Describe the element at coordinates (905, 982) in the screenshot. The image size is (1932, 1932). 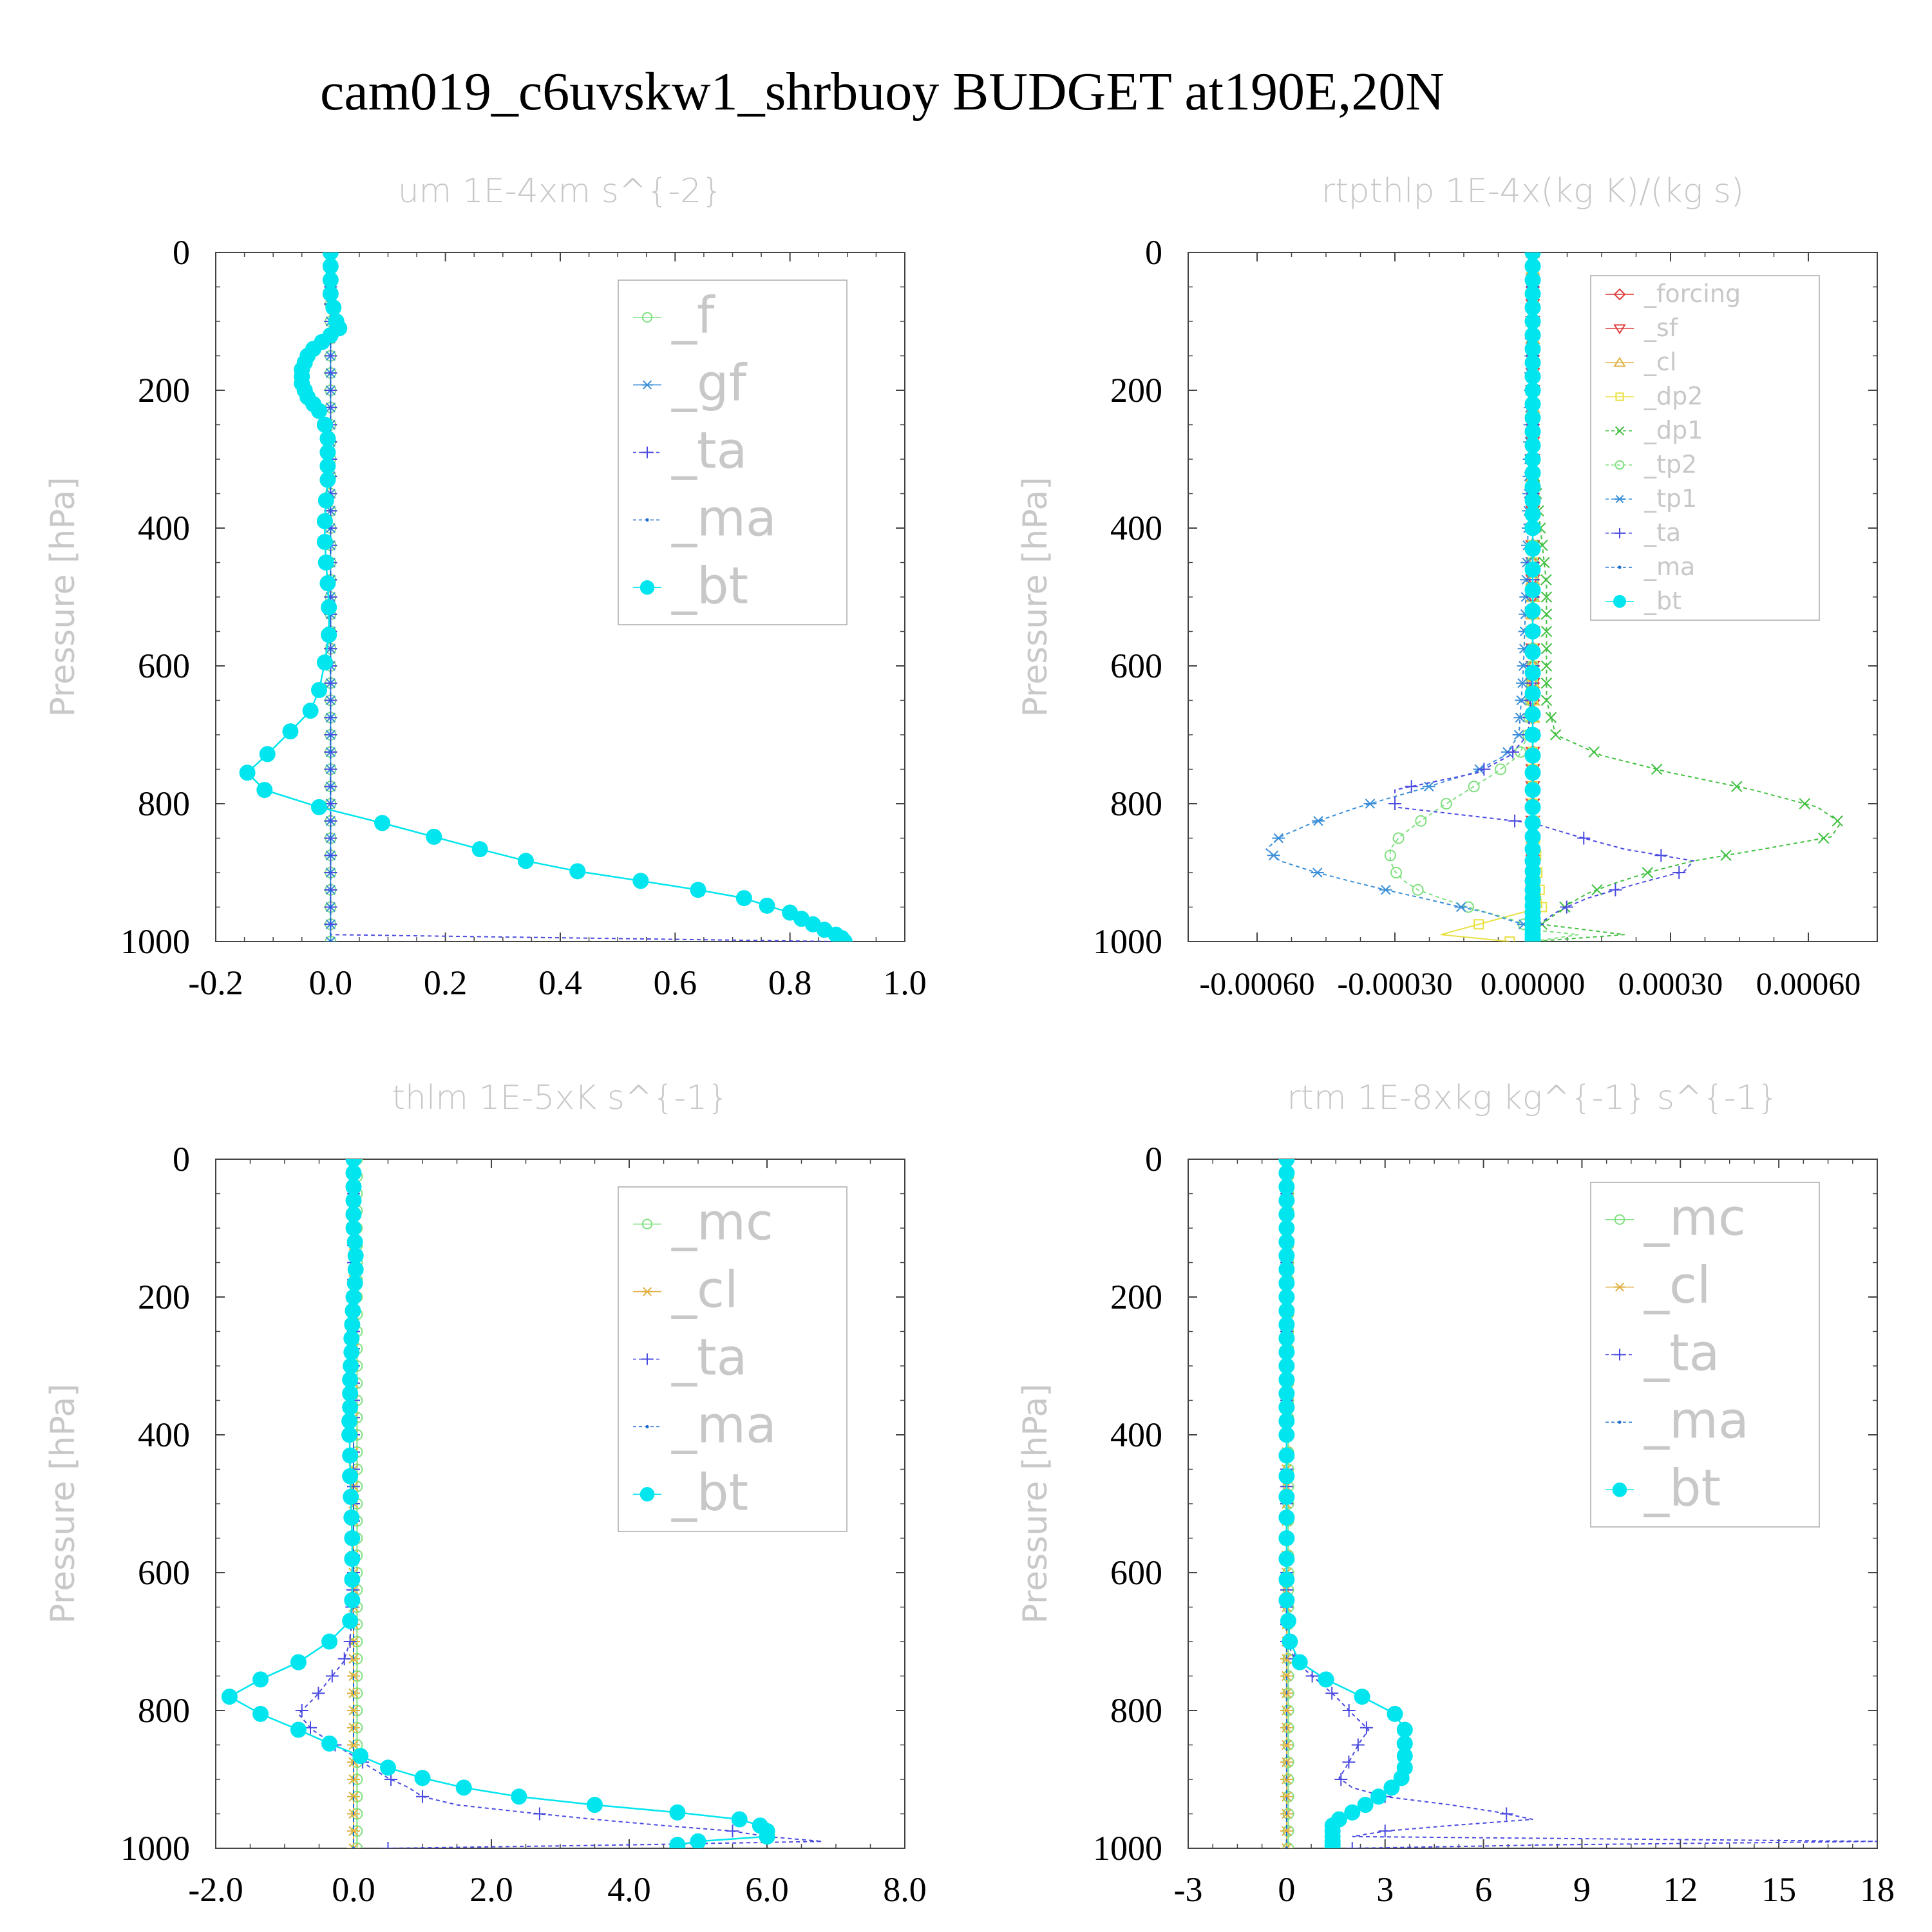
I see `x-tick-label: 1.0` at that location.